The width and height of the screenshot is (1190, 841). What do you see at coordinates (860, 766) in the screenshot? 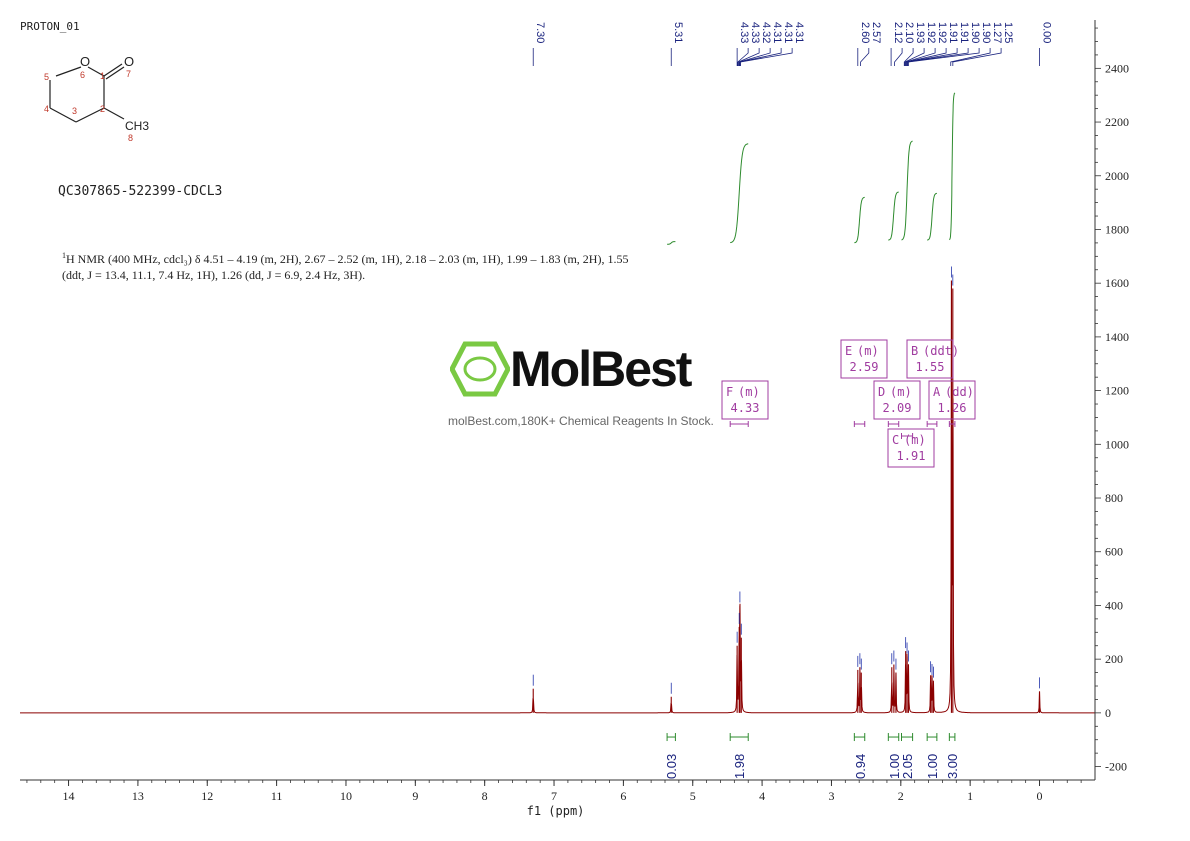
I see `integral-value: 0.94` at bounding box center [860, 766].